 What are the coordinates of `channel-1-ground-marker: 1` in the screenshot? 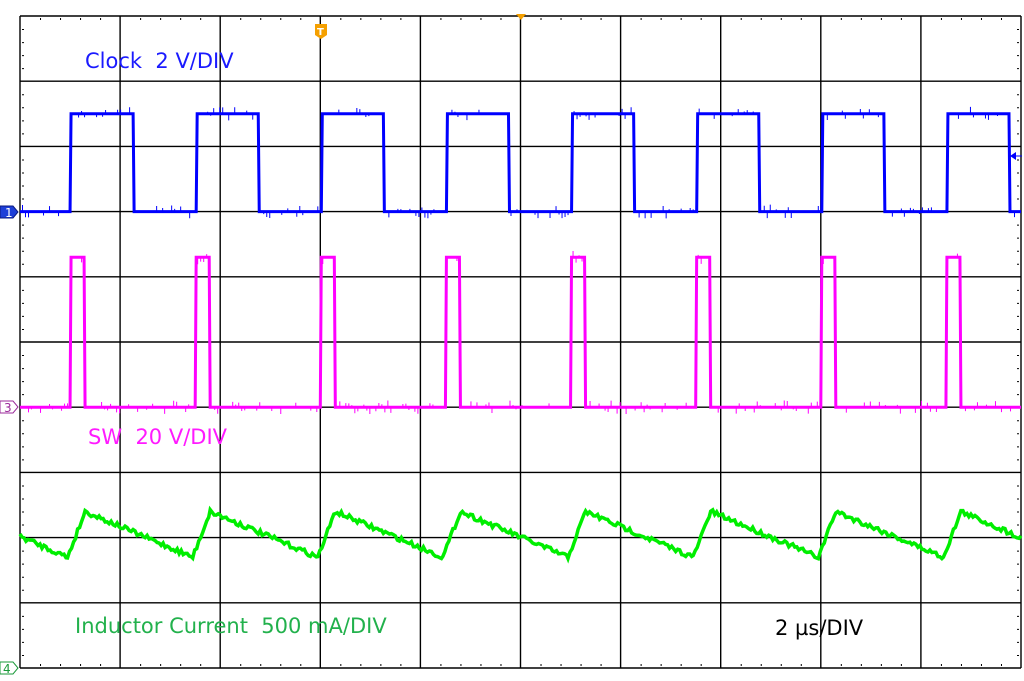 It's located at (9, 212).